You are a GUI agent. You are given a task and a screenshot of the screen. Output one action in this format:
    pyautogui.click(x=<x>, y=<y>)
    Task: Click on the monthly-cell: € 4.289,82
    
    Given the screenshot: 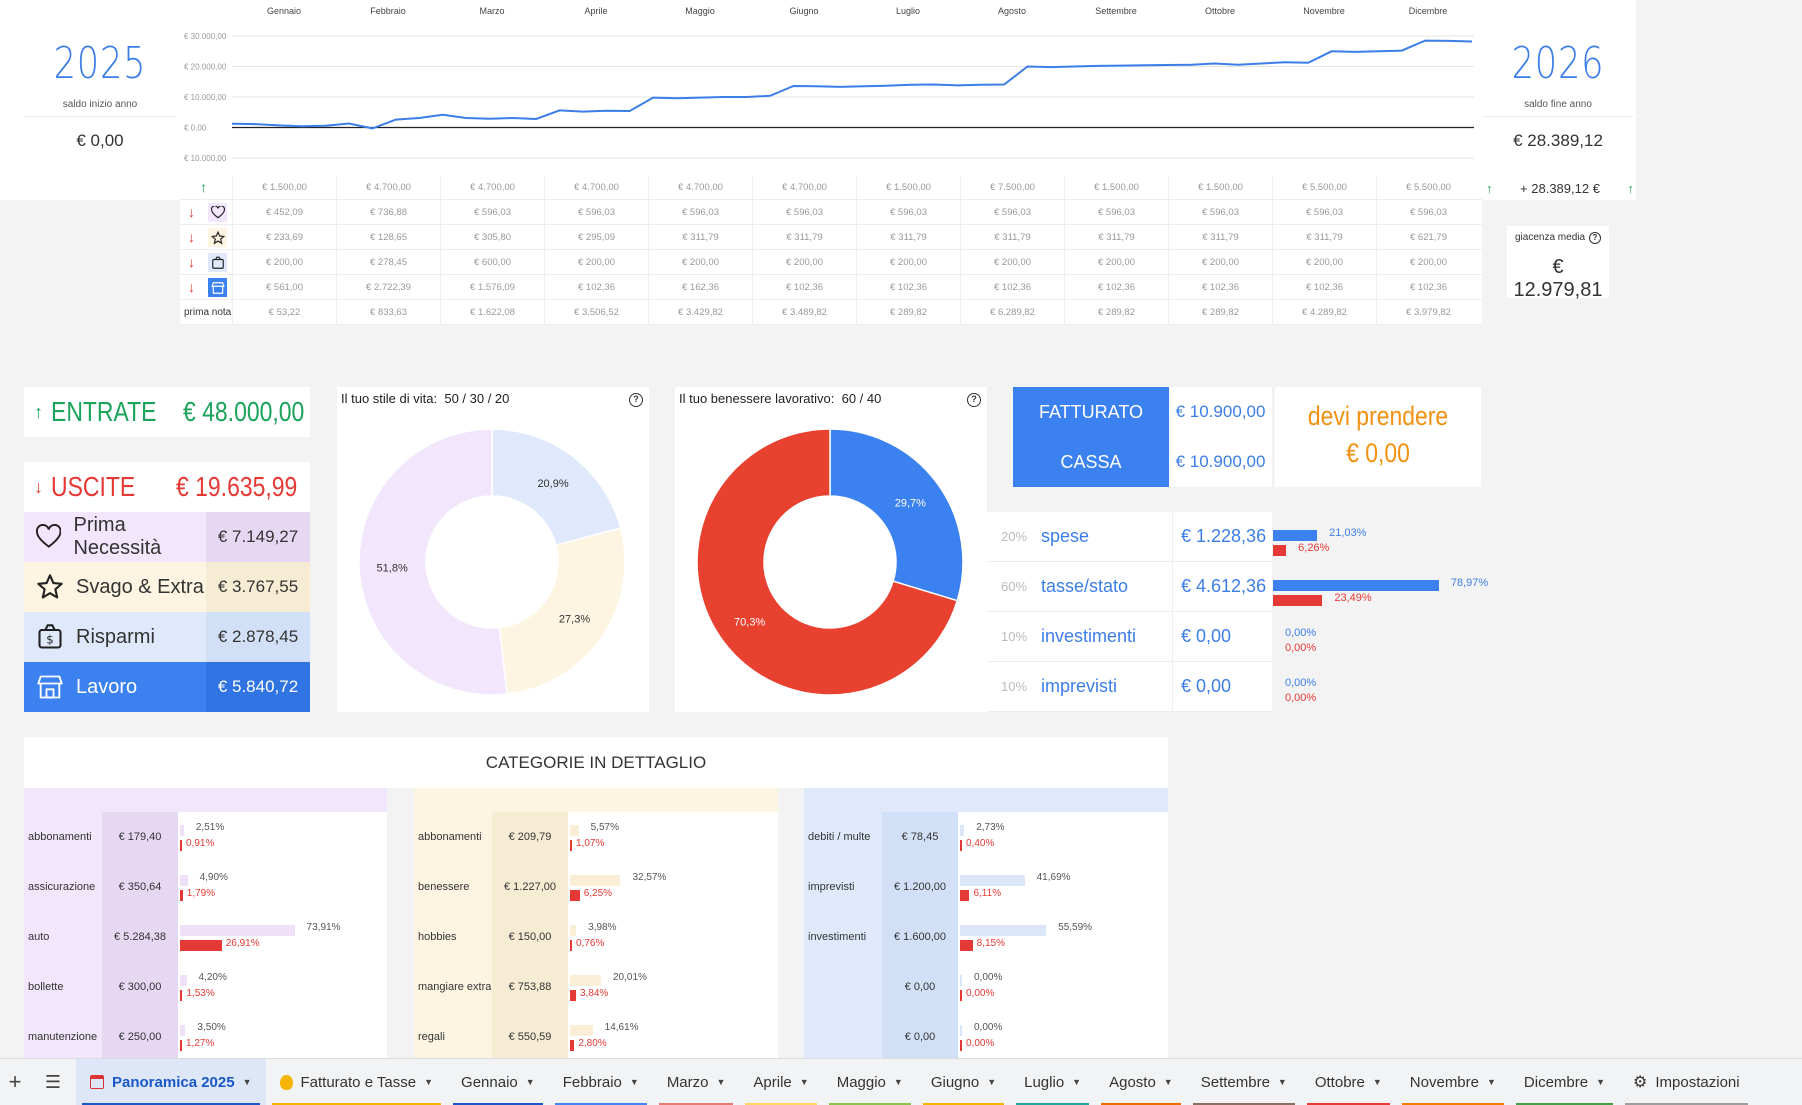 What is the action you would take?
    pyautogui.click(x=1324, y=312)
    